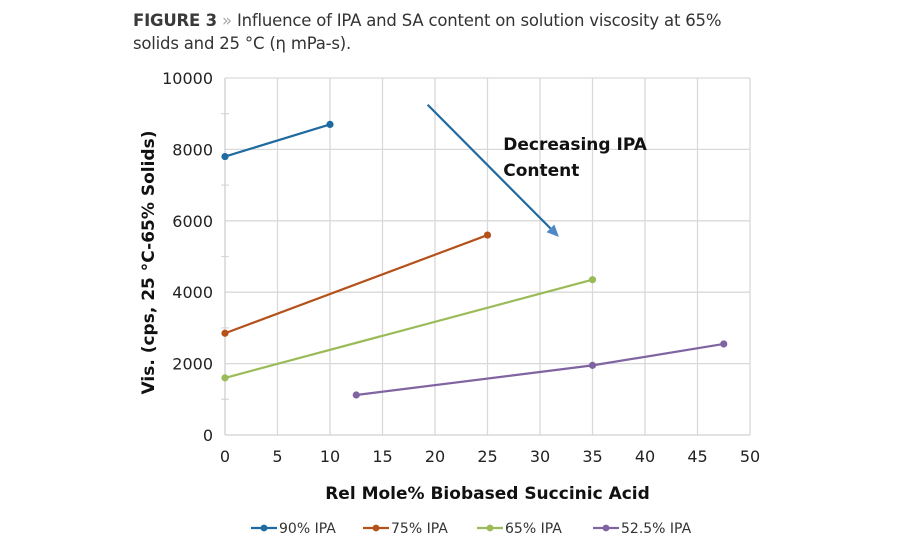  I want to click on x-tick-labels: 0 5 10 15 20 25 30 35 40 45 50, so click(490, 456).